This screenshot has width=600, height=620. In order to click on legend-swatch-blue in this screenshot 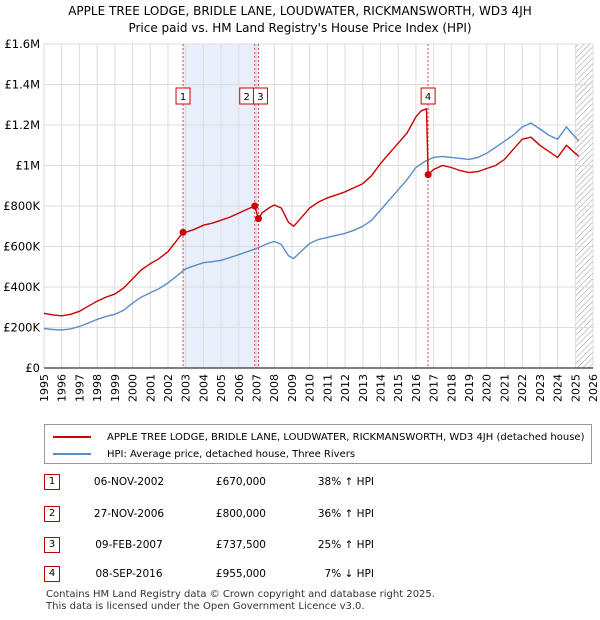, I will do `click(72, 454)`.